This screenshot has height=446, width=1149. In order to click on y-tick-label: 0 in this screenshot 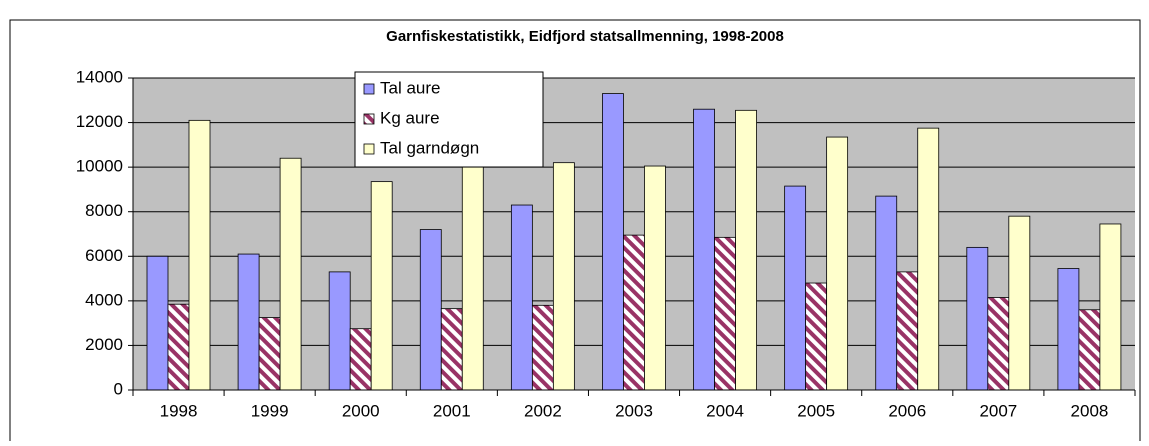, I will do `click(118, 388)`.